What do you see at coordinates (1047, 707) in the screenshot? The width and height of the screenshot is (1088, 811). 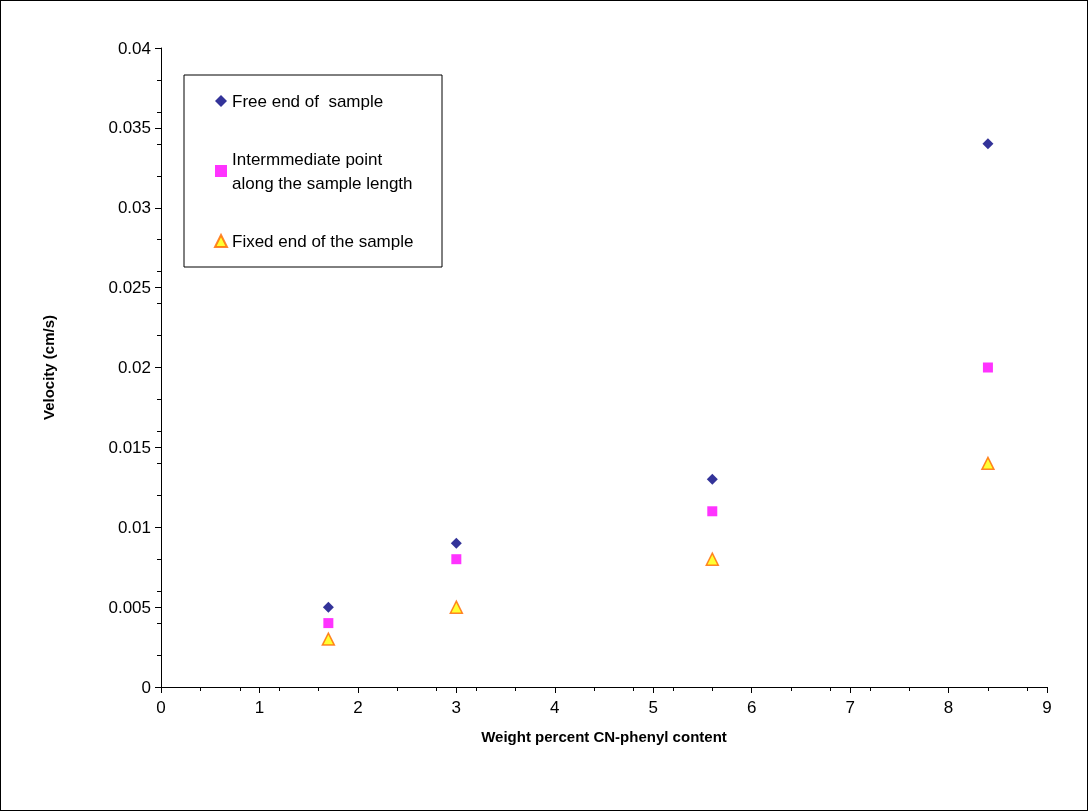 I see `x-tick-label: 9` at bounding box center [1047, 707].